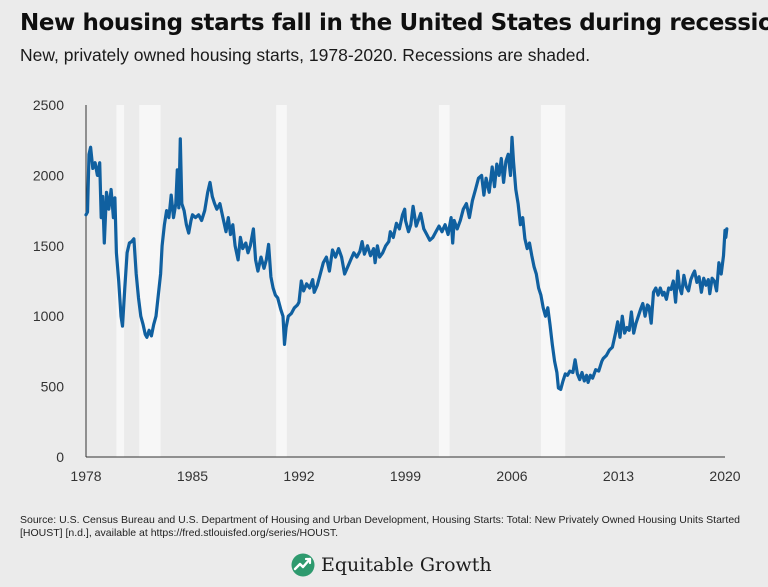 The height and width of the screenshot is (587, 768). Describe the element at coordinates (60, 457) in the screenshot. I see `y-tick-label: 0` at that location.